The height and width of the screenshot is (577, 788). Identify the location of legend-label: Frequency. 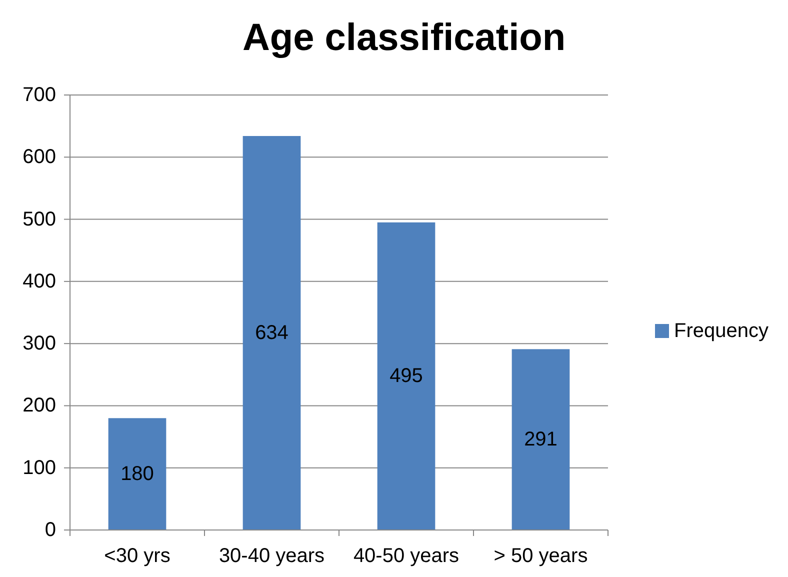
(721, 331).